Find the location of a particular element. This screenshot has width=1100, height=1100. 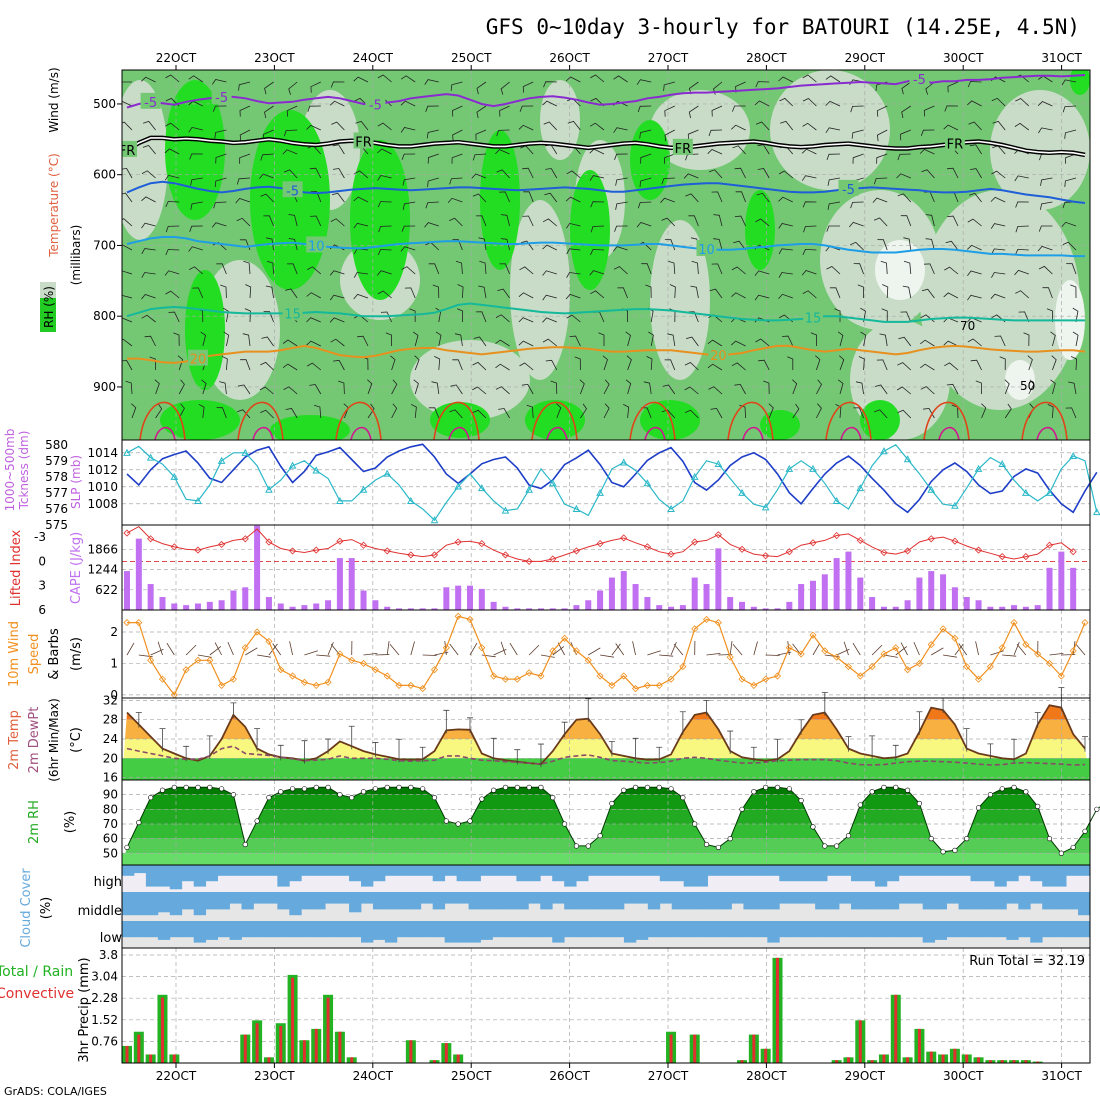

bottom-date-label-28OCT: 28OCT is located at coordinates (766, 1076).